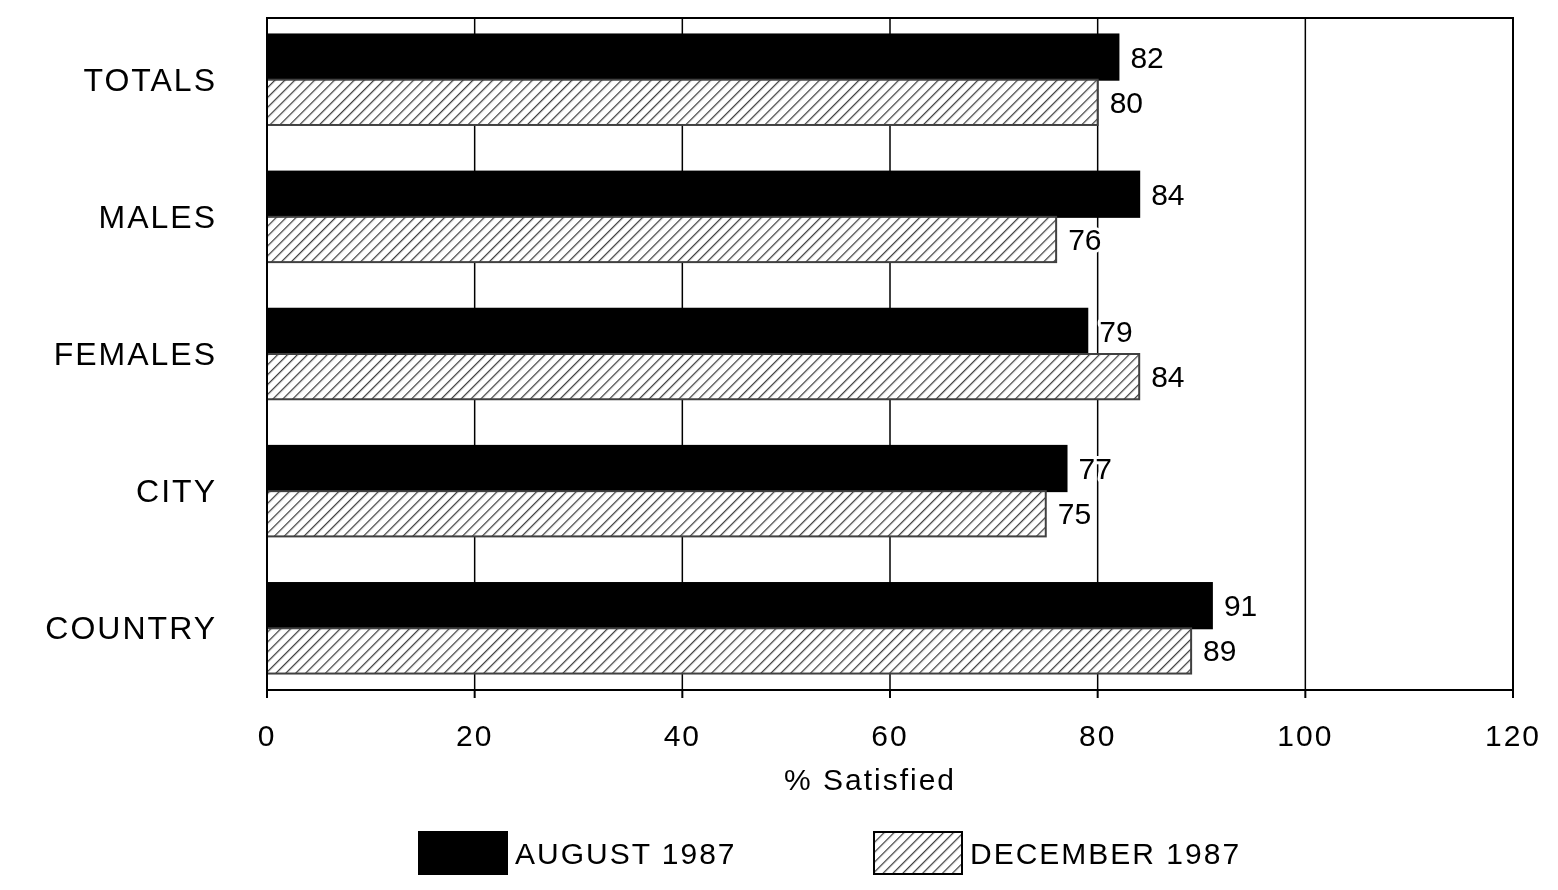  Describe the element at coordinates (1513, 735) in the screenshot. I see `x-tick-label: 120` at that location.